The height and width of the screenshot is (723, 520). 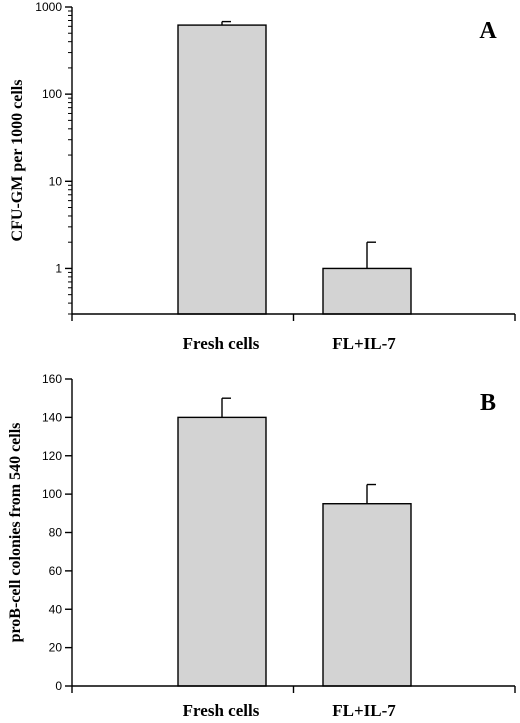 What do you see at coordinates (52, 456) in the screenshot?
I see `y-tick-label: 120` at bounding box center [52, 456].